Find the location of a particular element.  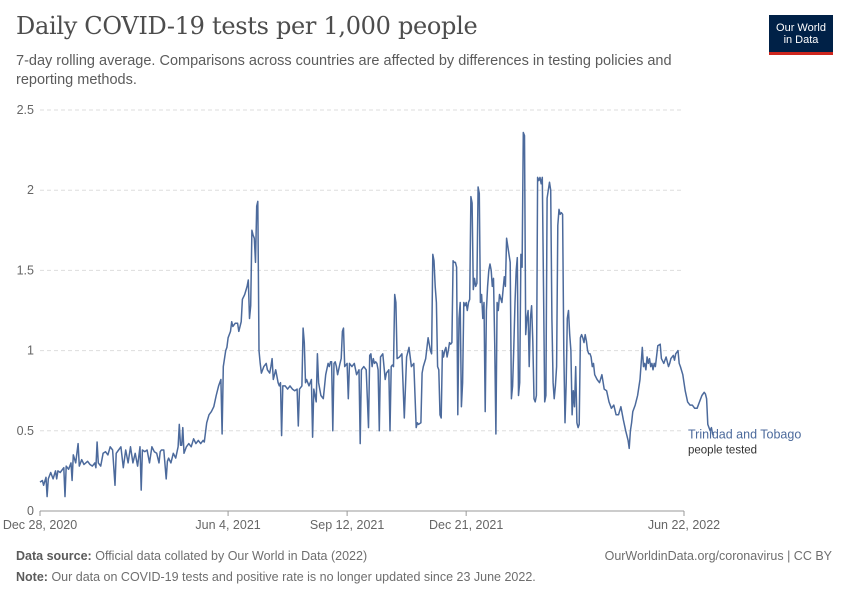

x-tick-label: Dec 28, 2020 is located at coordinates (40, 525).